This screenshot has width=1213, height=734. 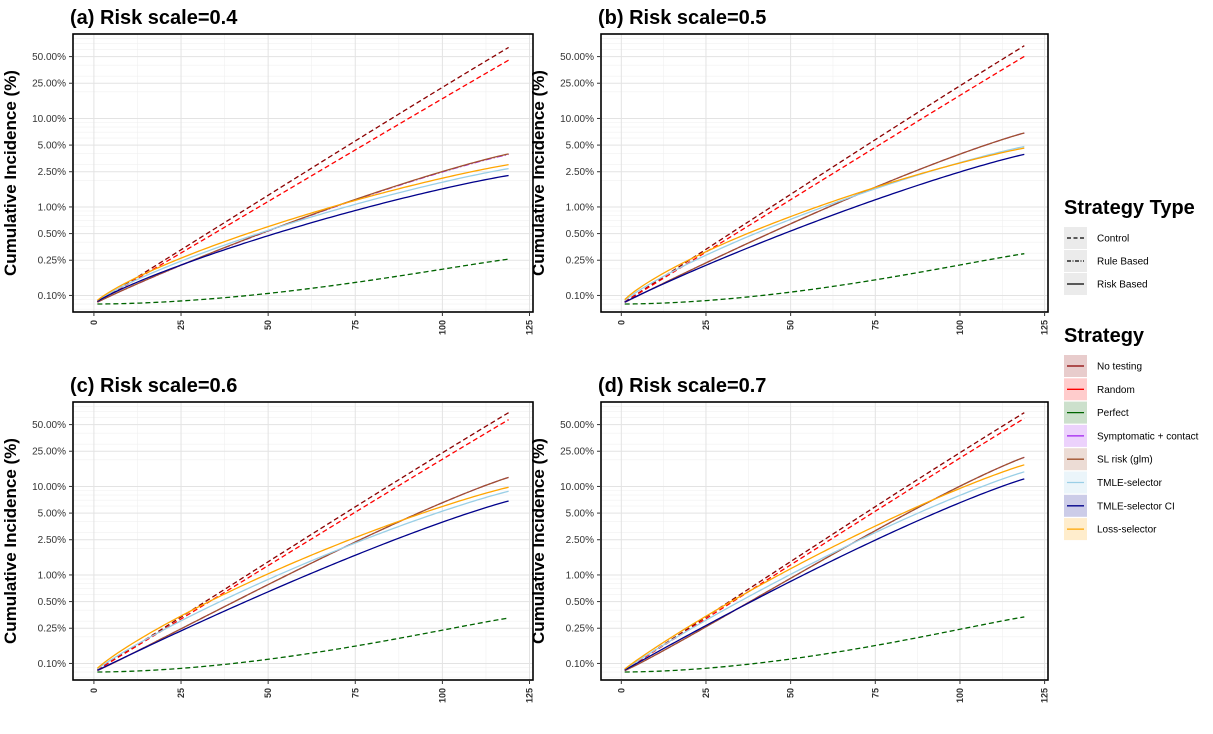 What do you see at coordinates (1130, 483) in the screenshot?
I see `legend-label: TMLE-selector` at bounding box center [1130, 483].